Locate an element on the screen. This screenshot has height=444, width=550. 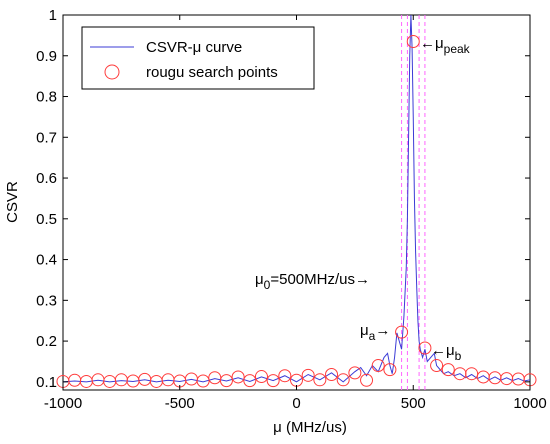
x-tick-label: 0 is located at coordinates (296, 403).